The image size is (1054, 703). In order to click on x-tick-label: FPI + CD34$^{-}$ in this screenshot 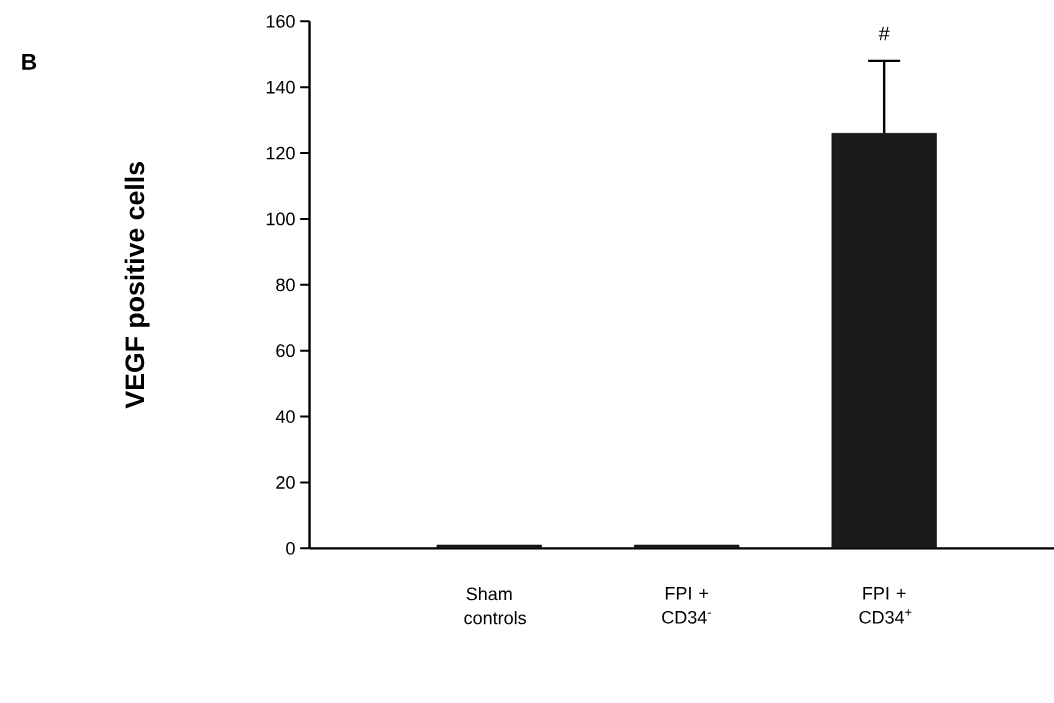, I will do `click(686, 605)`.